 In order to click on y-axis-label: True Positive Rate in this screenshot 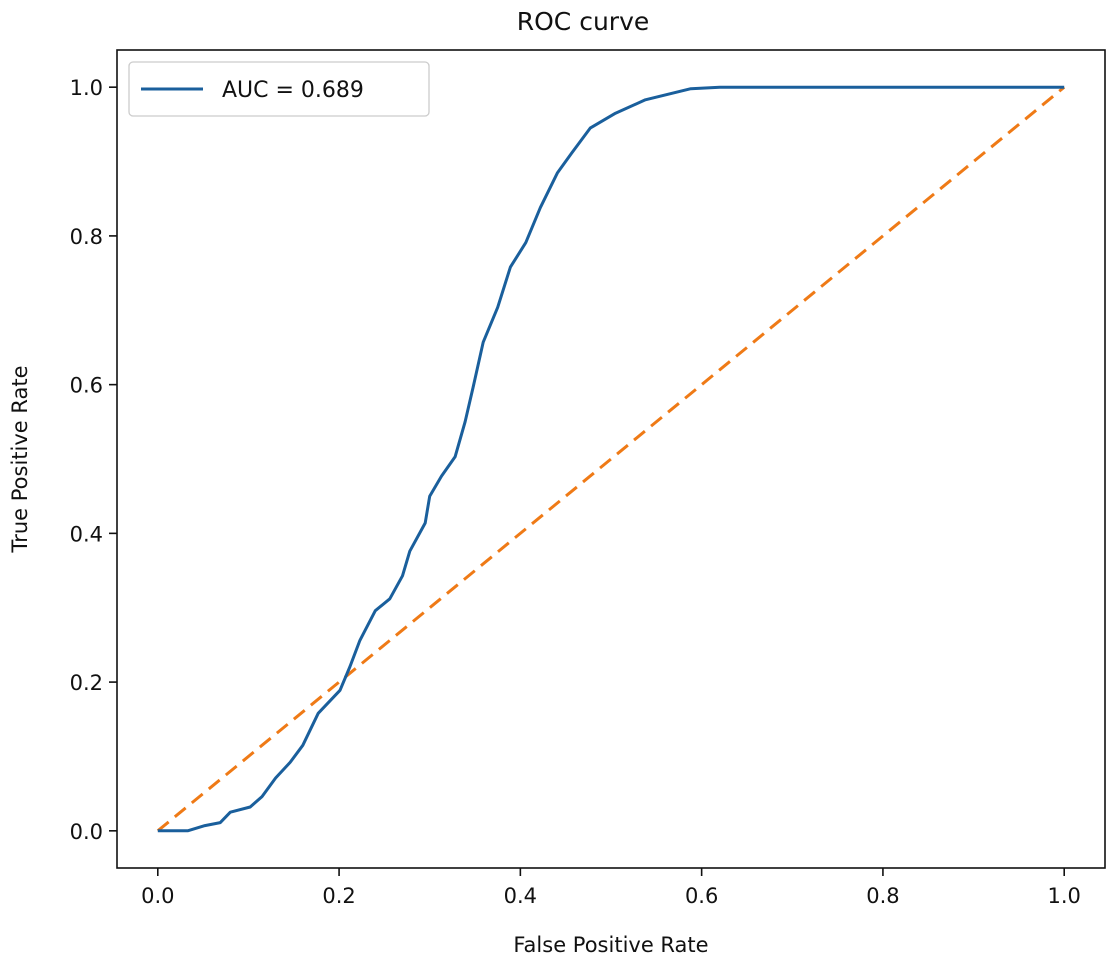, I will do `click(20, 459)`.